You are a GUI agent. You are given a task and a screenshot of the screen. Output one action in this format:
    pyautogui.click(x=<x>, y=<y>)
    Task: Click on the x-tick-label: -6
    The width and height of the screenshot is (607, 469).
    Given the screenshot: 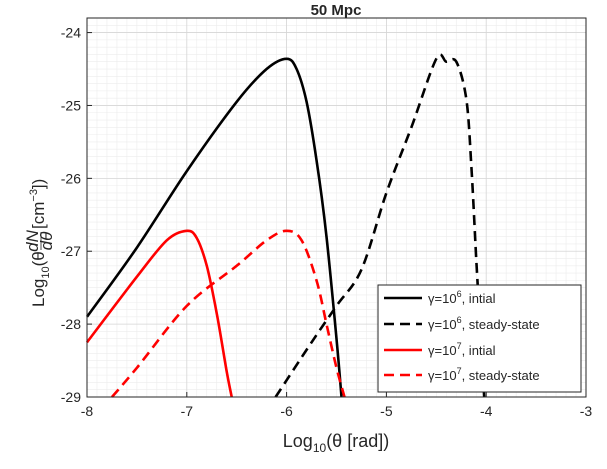 What is the action you would take?
    pyautogui.click(x=286, y=411)
    